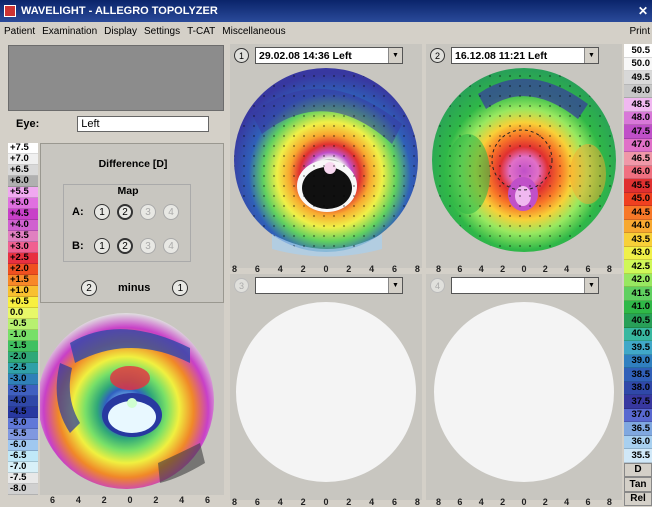 The image size is (652, 507). What do you see at coordinates (20, 31) in the screenshot?
I see `menu-patient: Patient` at bounding box center [20, 31].